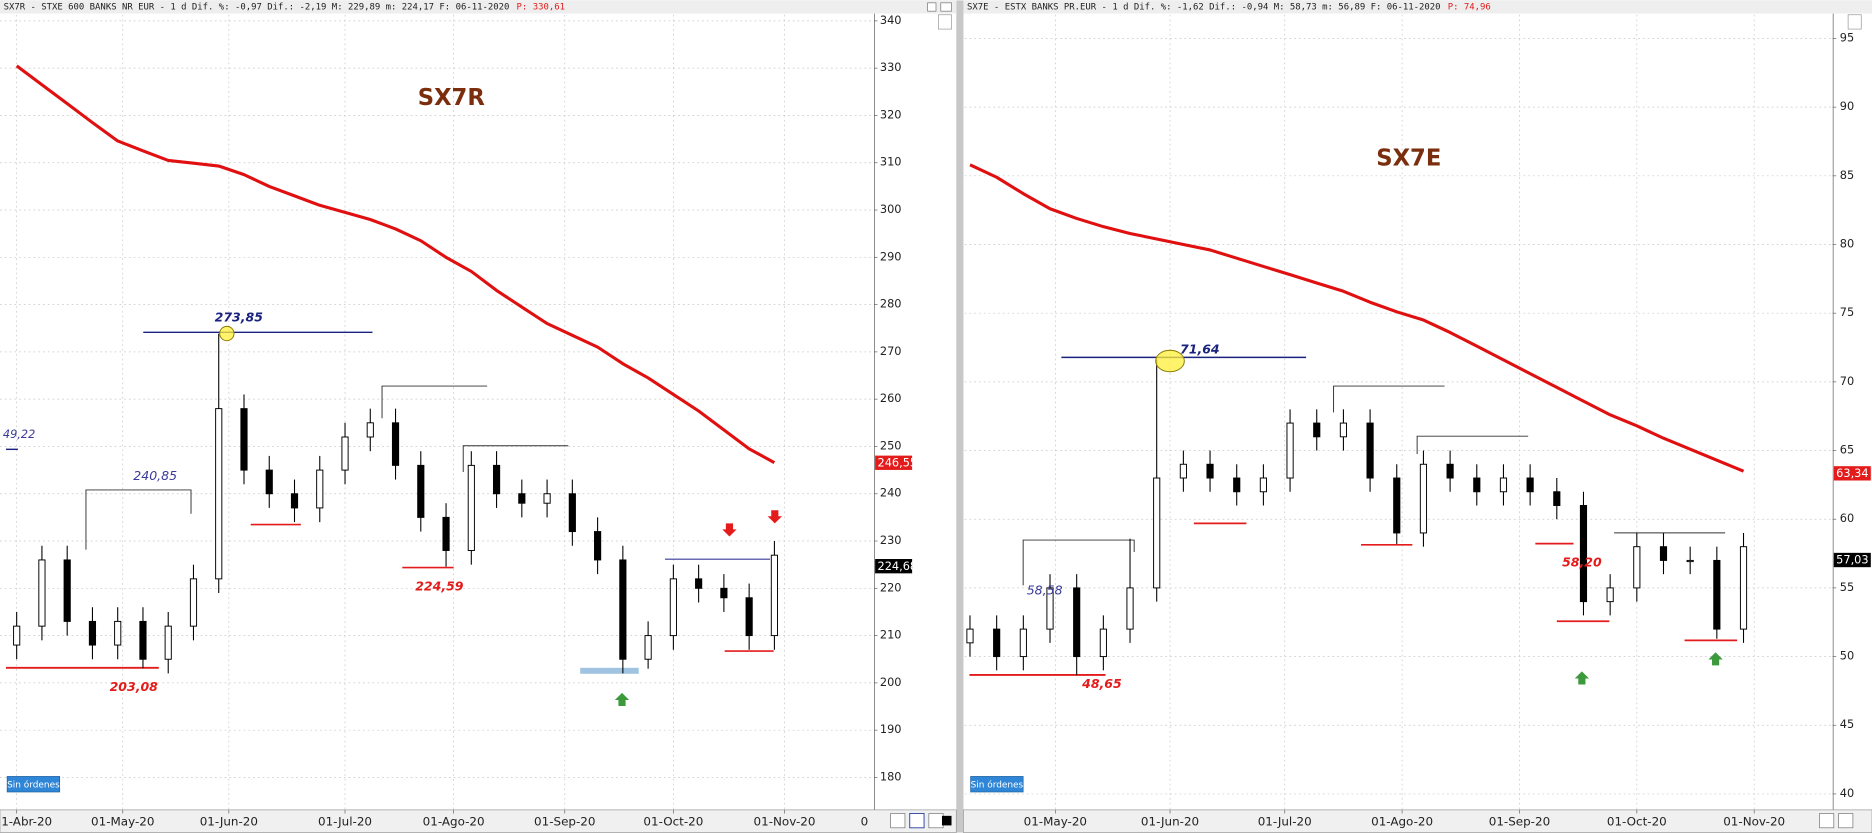 Image resolution: width=1872 pixels, height=833 pixels. What do you see at coordinates (729, 530) in the screenshot?
I see `down-arrow` at bounding box center [729, 530].